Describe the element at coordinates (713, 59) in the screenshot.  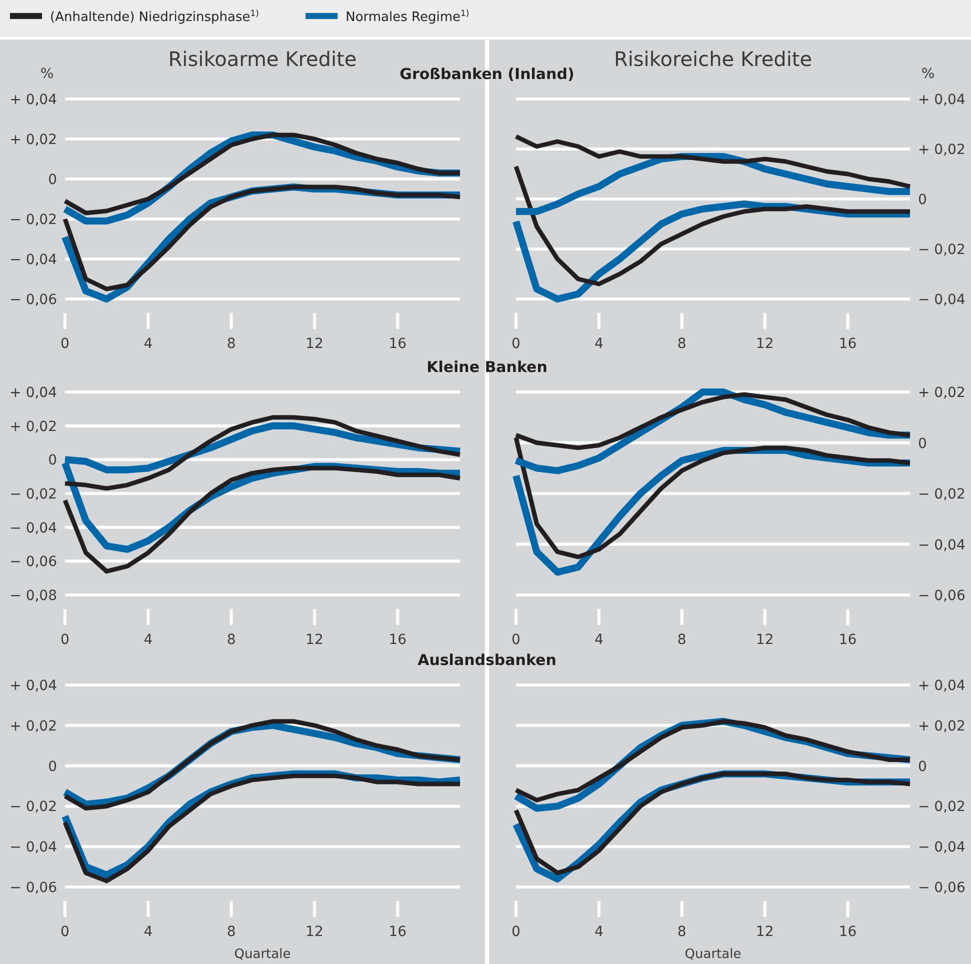
I see `chart-title: Risikoreiche Kredite` at that location.